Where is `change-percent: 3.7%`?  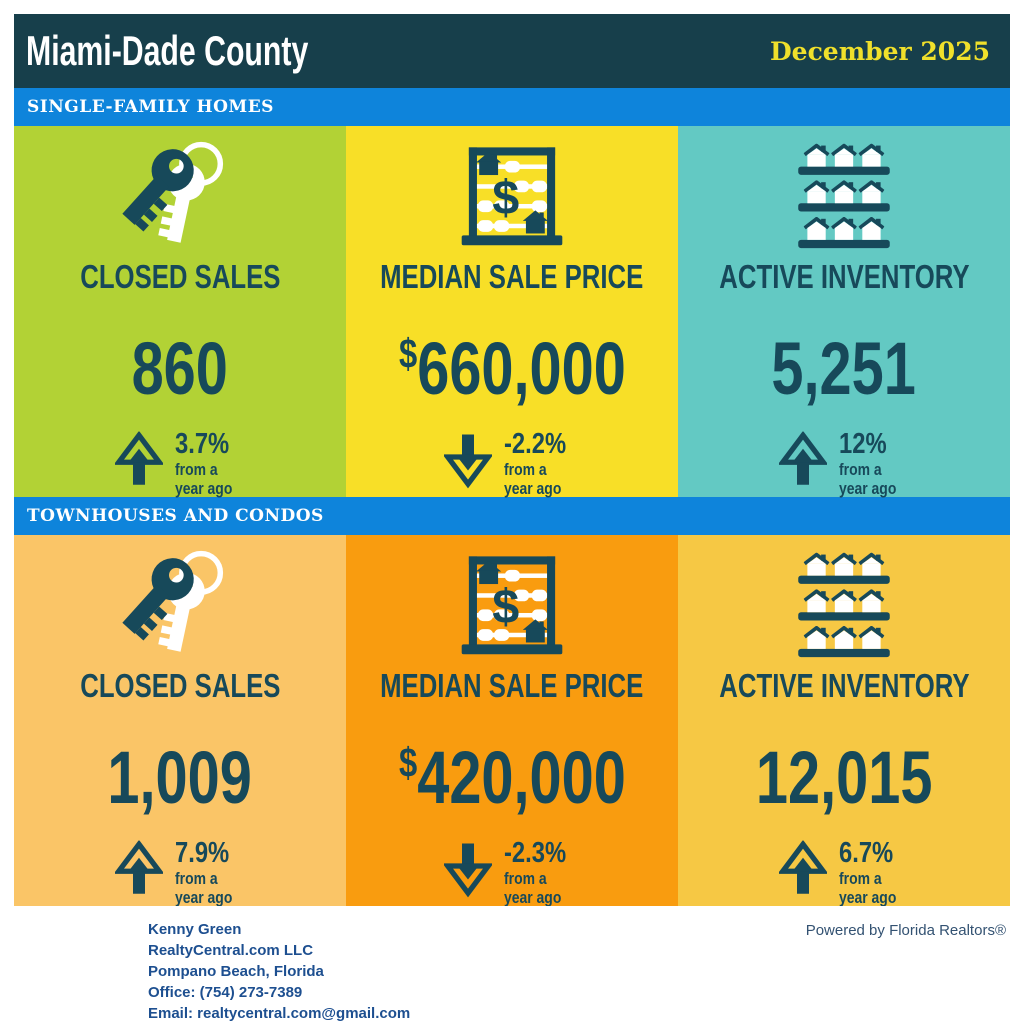 change-percent: 3.7% is located at coordinates (202, 444).